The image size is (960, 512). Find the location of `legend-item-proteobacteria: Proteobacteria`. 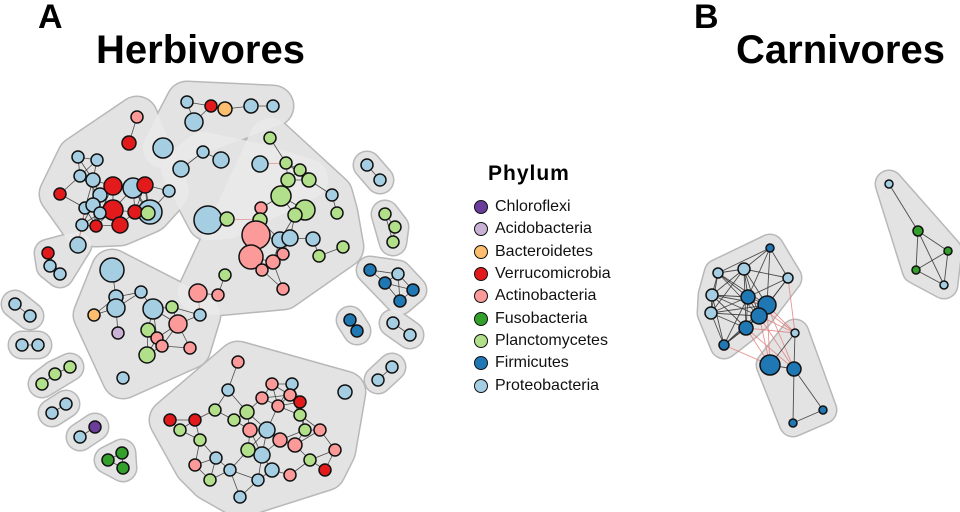

legend-item-proteobacteria: Proteobacteria is located at coordinates (542, 385).